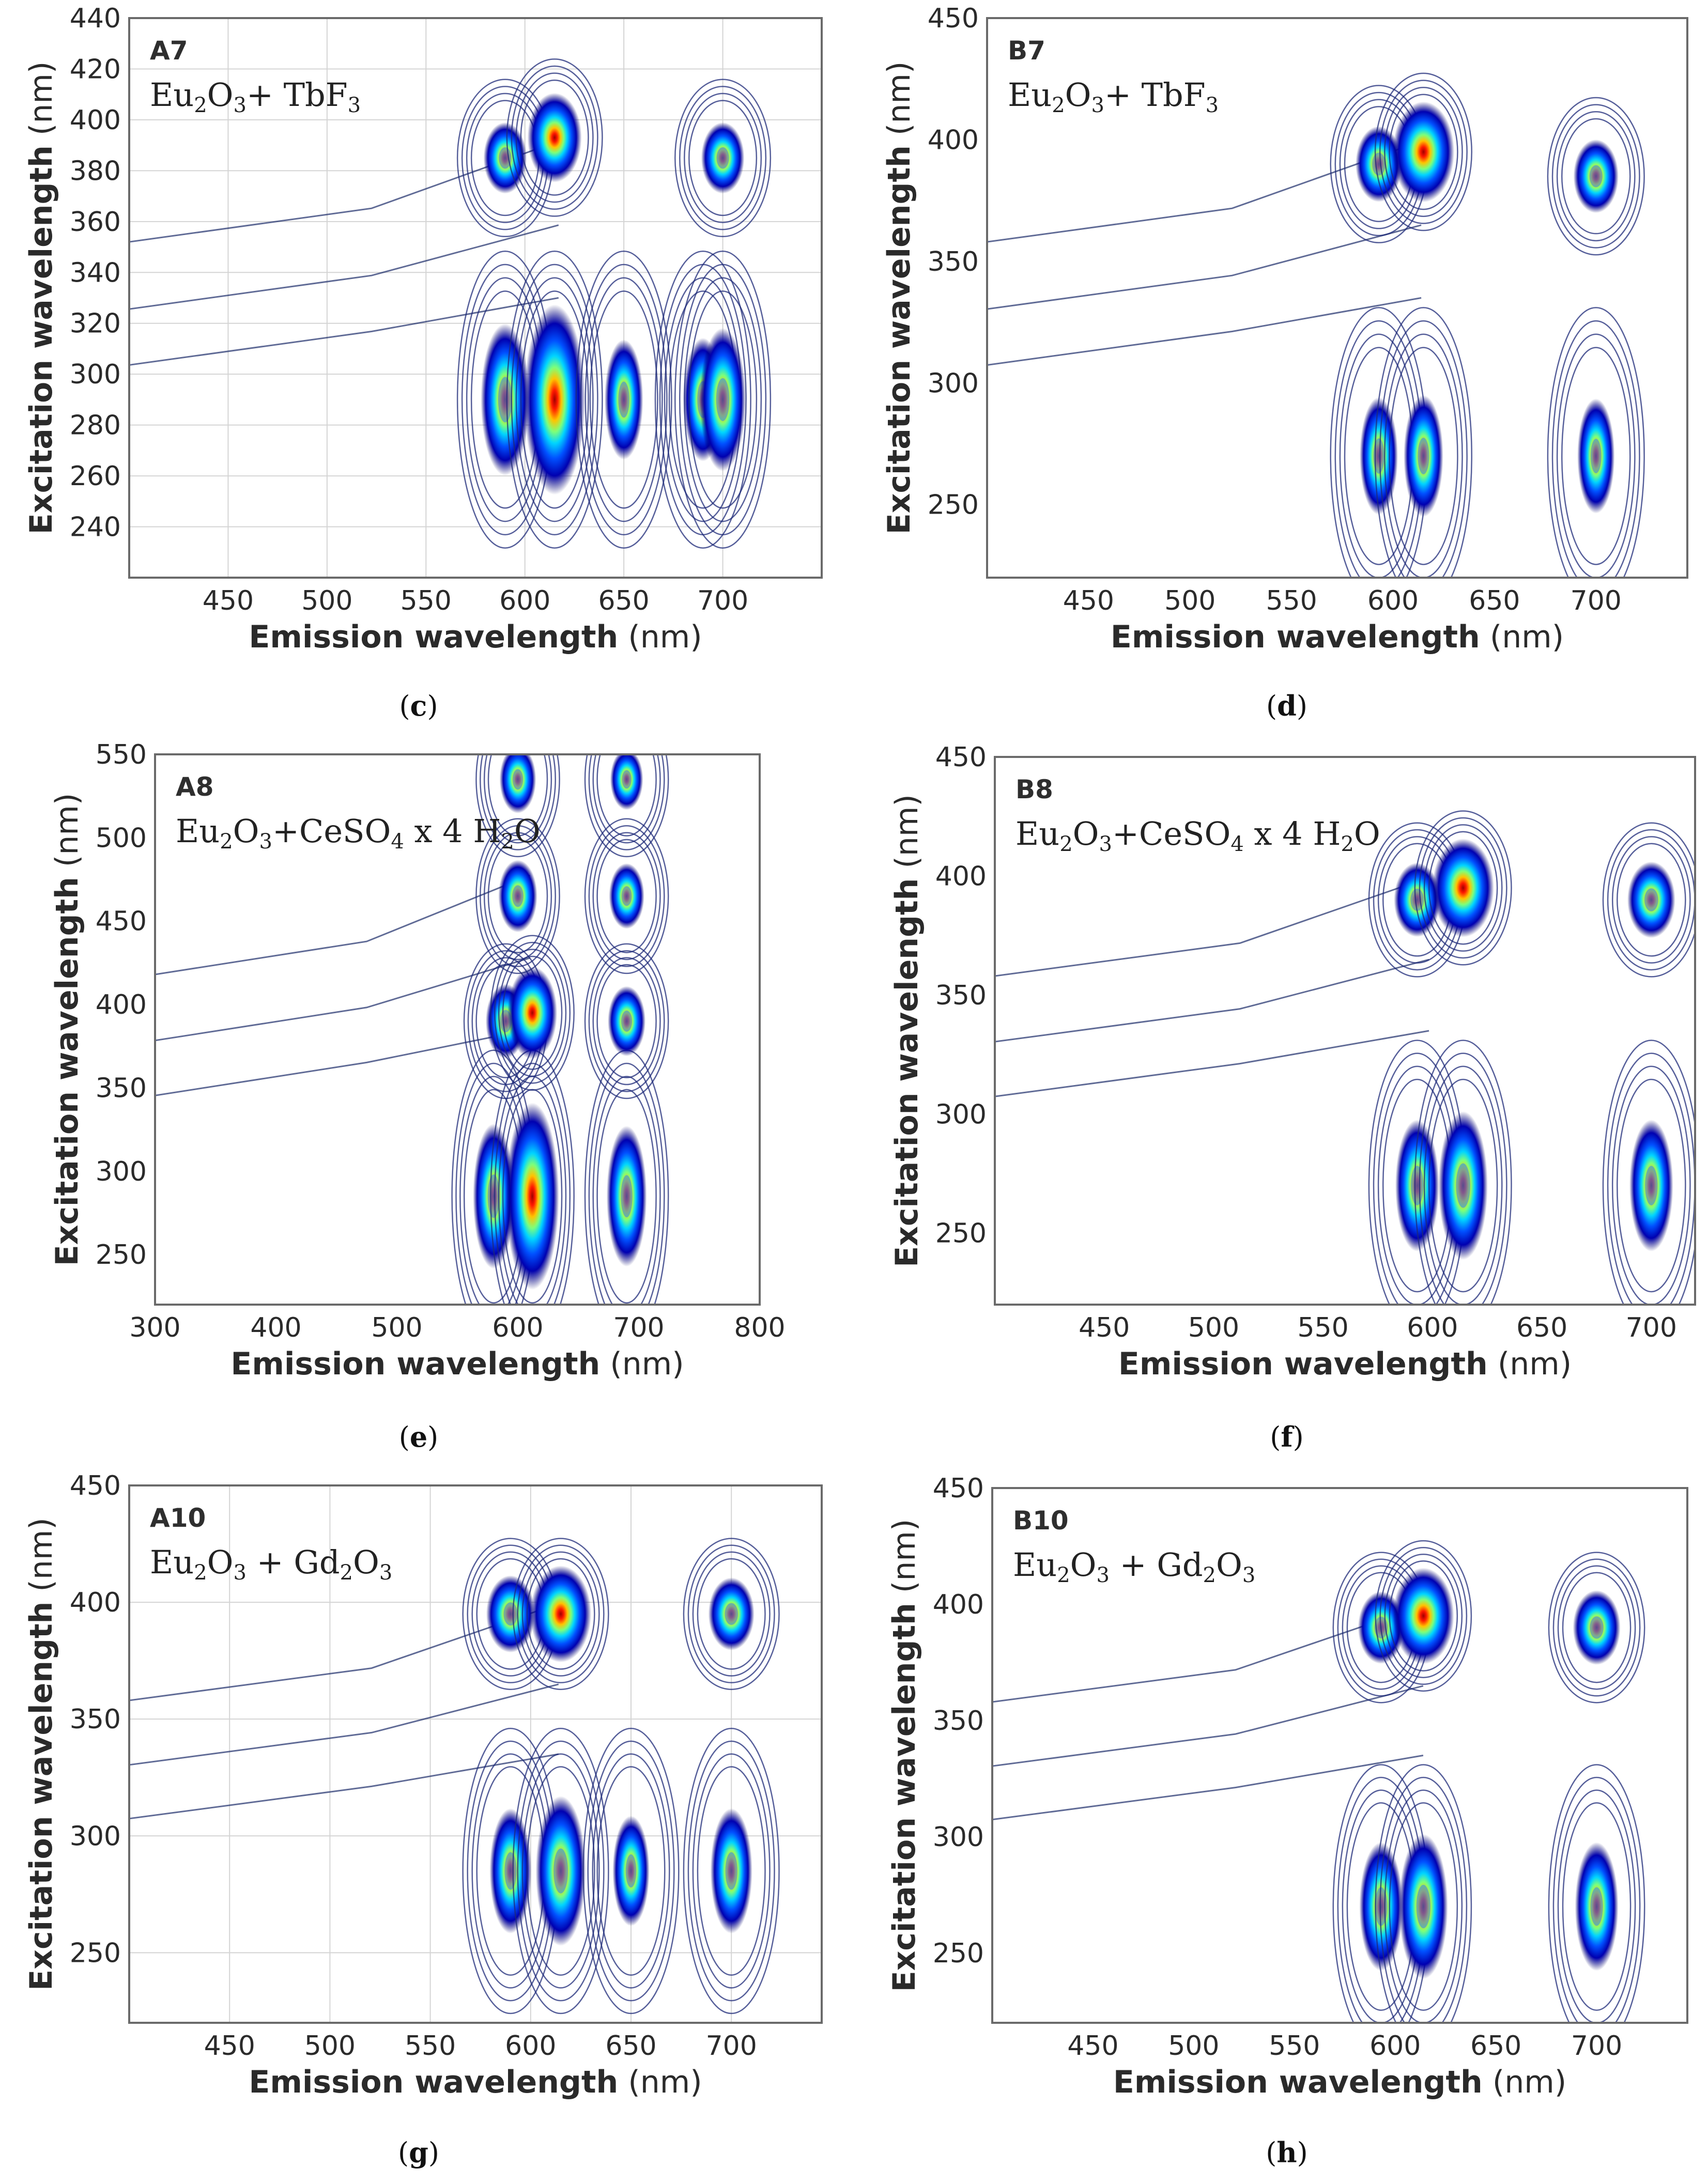 Image resolution: width=1708 pixels, height=2184 pixels. Describe the element at coordinates (95, 527) in the screenshot. I see `y-tick-label: 240` at that location.